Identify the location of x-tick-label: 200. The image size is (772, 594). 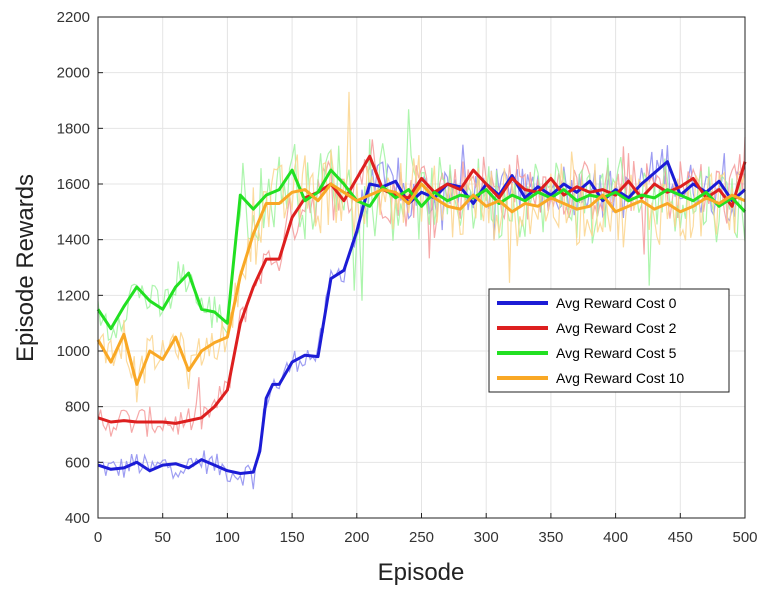
(356, 537).